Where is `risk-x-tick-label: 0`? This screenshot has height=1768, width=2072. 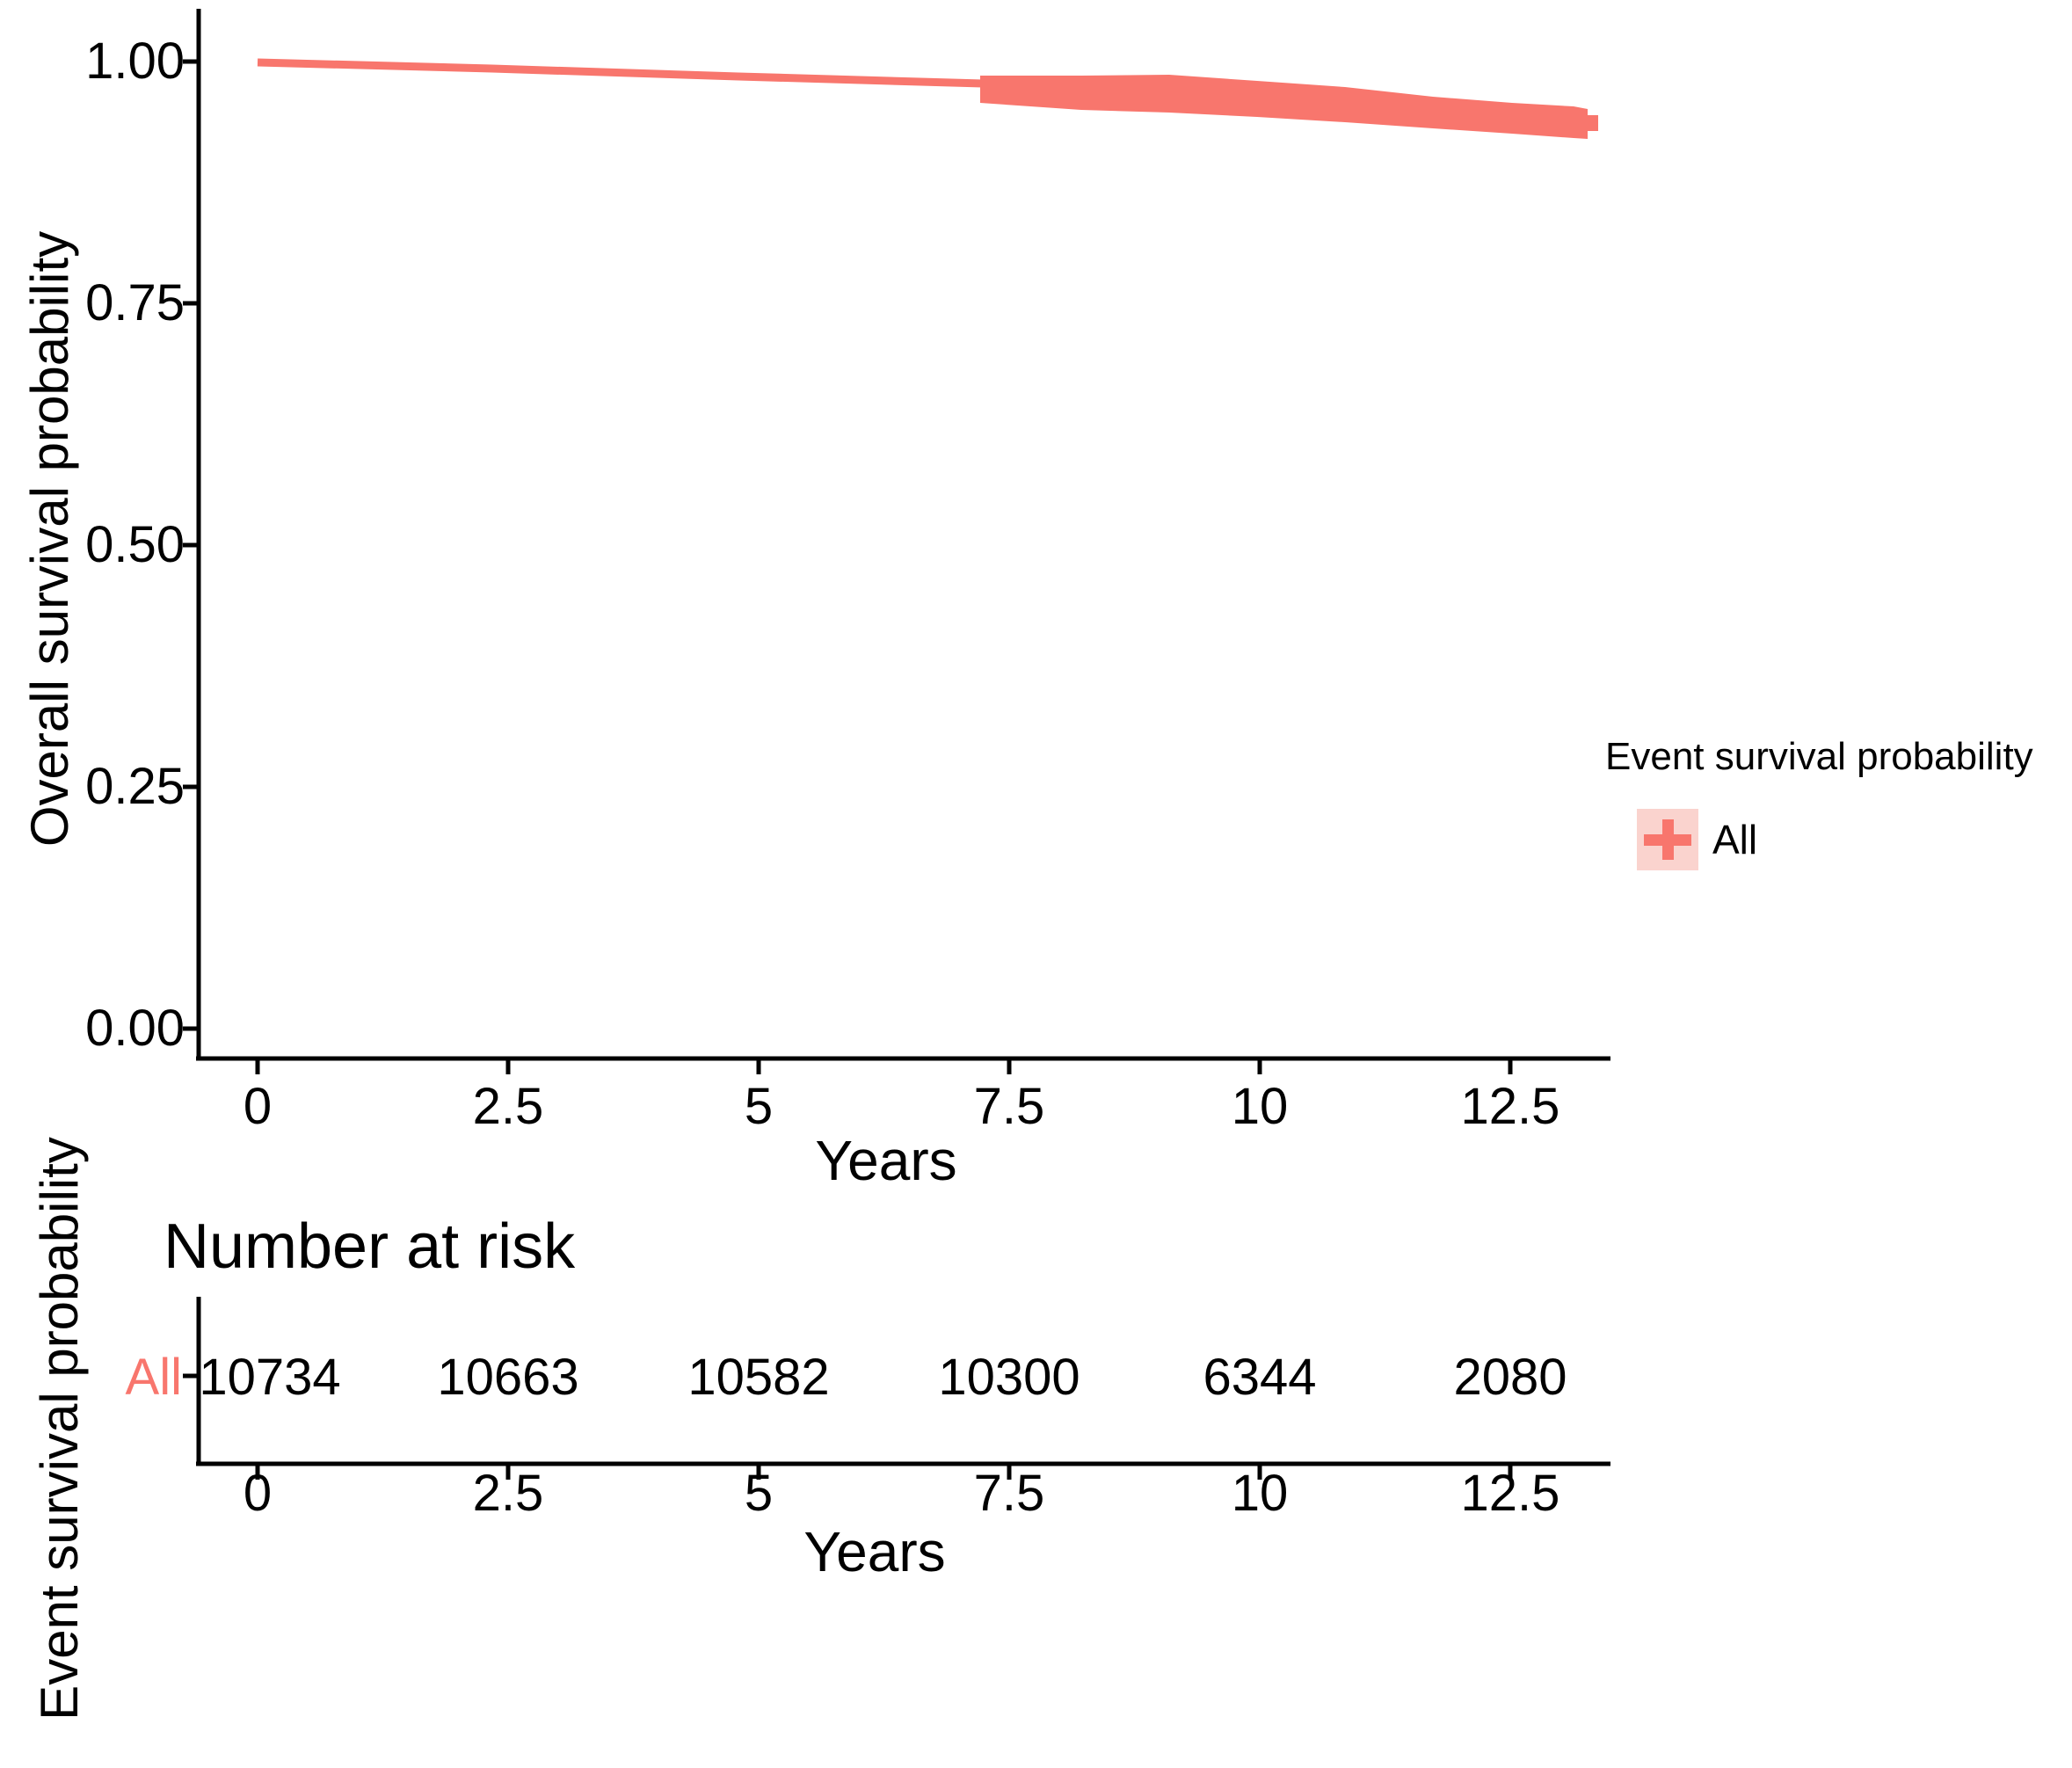
risk-x-tick-label: 0 is located at coordinates (258, 1493).